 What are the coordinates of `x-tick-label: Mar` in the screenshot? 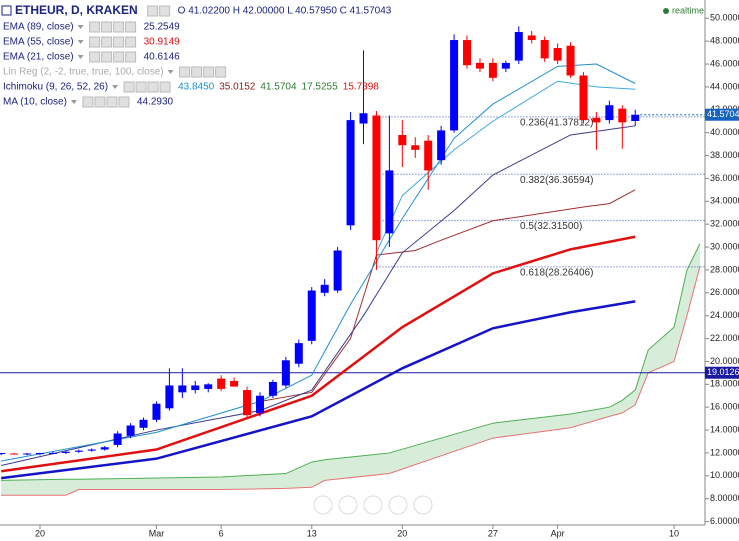 It's located at (157, 533).